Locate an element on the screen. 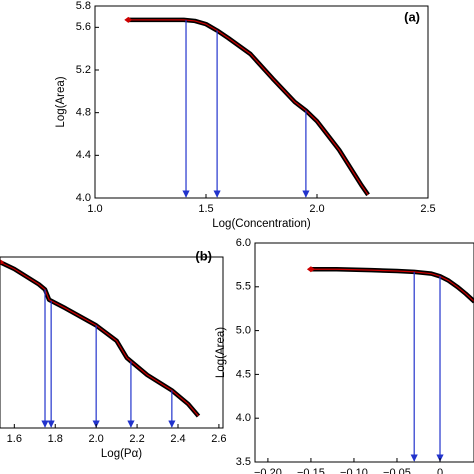 Image resolution: width=474 pixels, height=474 pixels. y-tick-label: 4.5 is located at coordinates (243, 374).